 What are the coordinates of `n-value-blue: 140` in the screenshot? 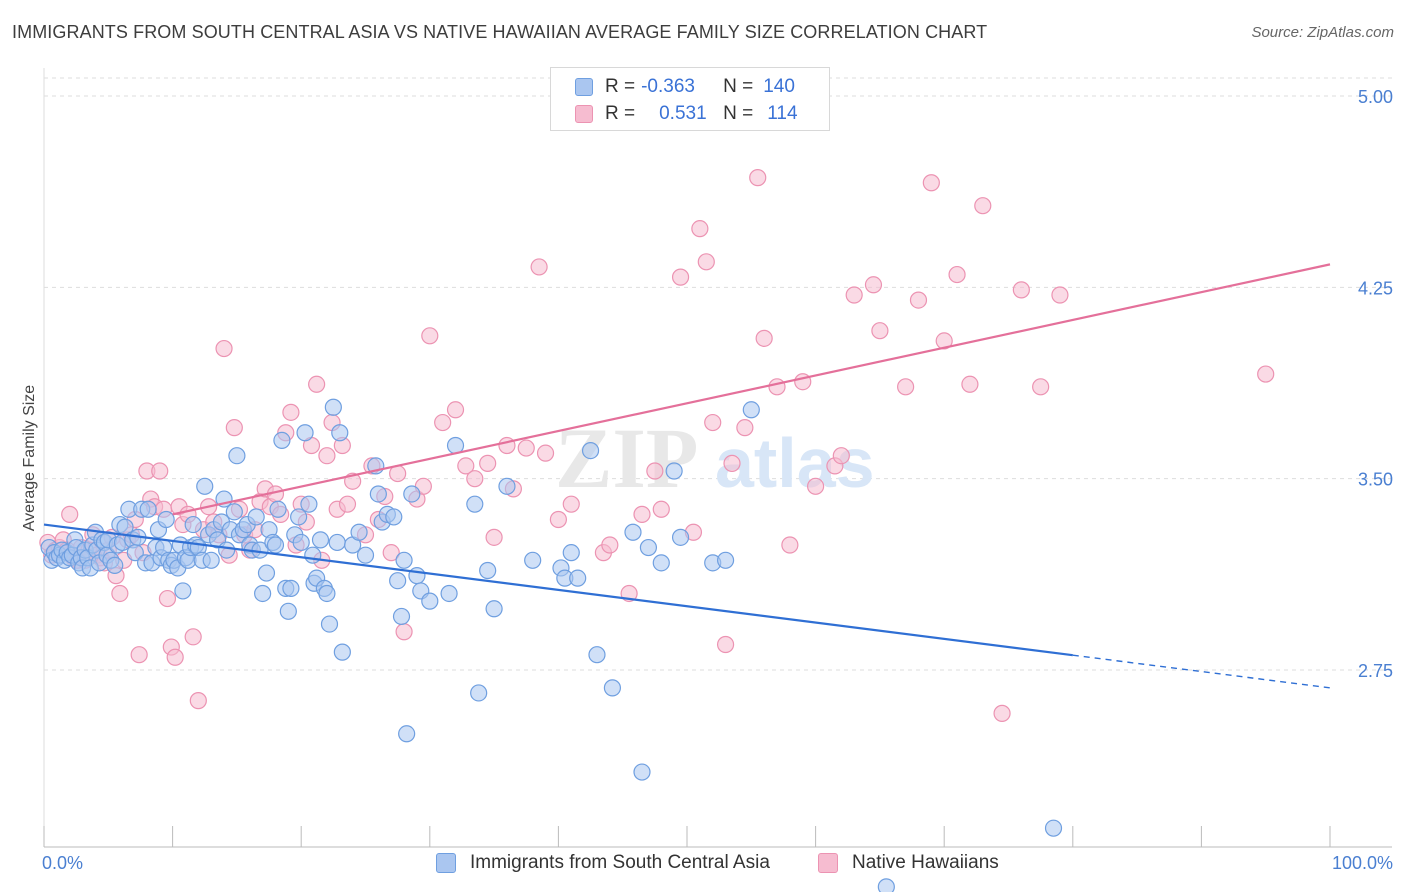 It's located at (779, 86).